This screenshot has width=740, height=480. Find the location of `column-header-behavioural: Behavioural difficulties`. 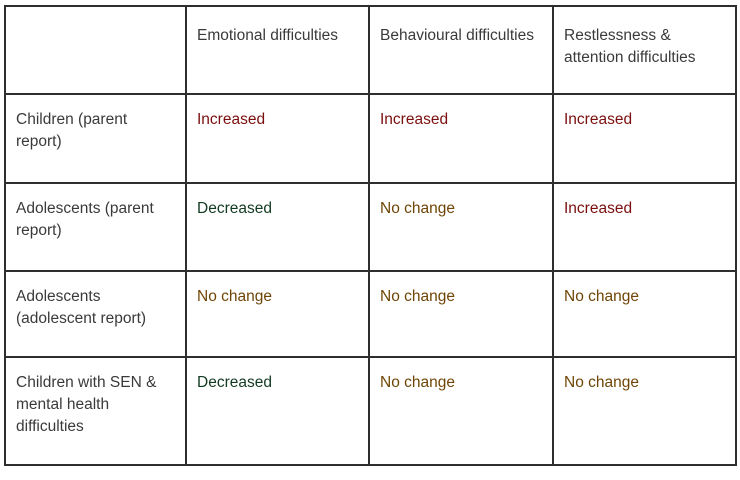

column-header-behavioural: Behavioural difficulties is located at coordinates (461, 50).